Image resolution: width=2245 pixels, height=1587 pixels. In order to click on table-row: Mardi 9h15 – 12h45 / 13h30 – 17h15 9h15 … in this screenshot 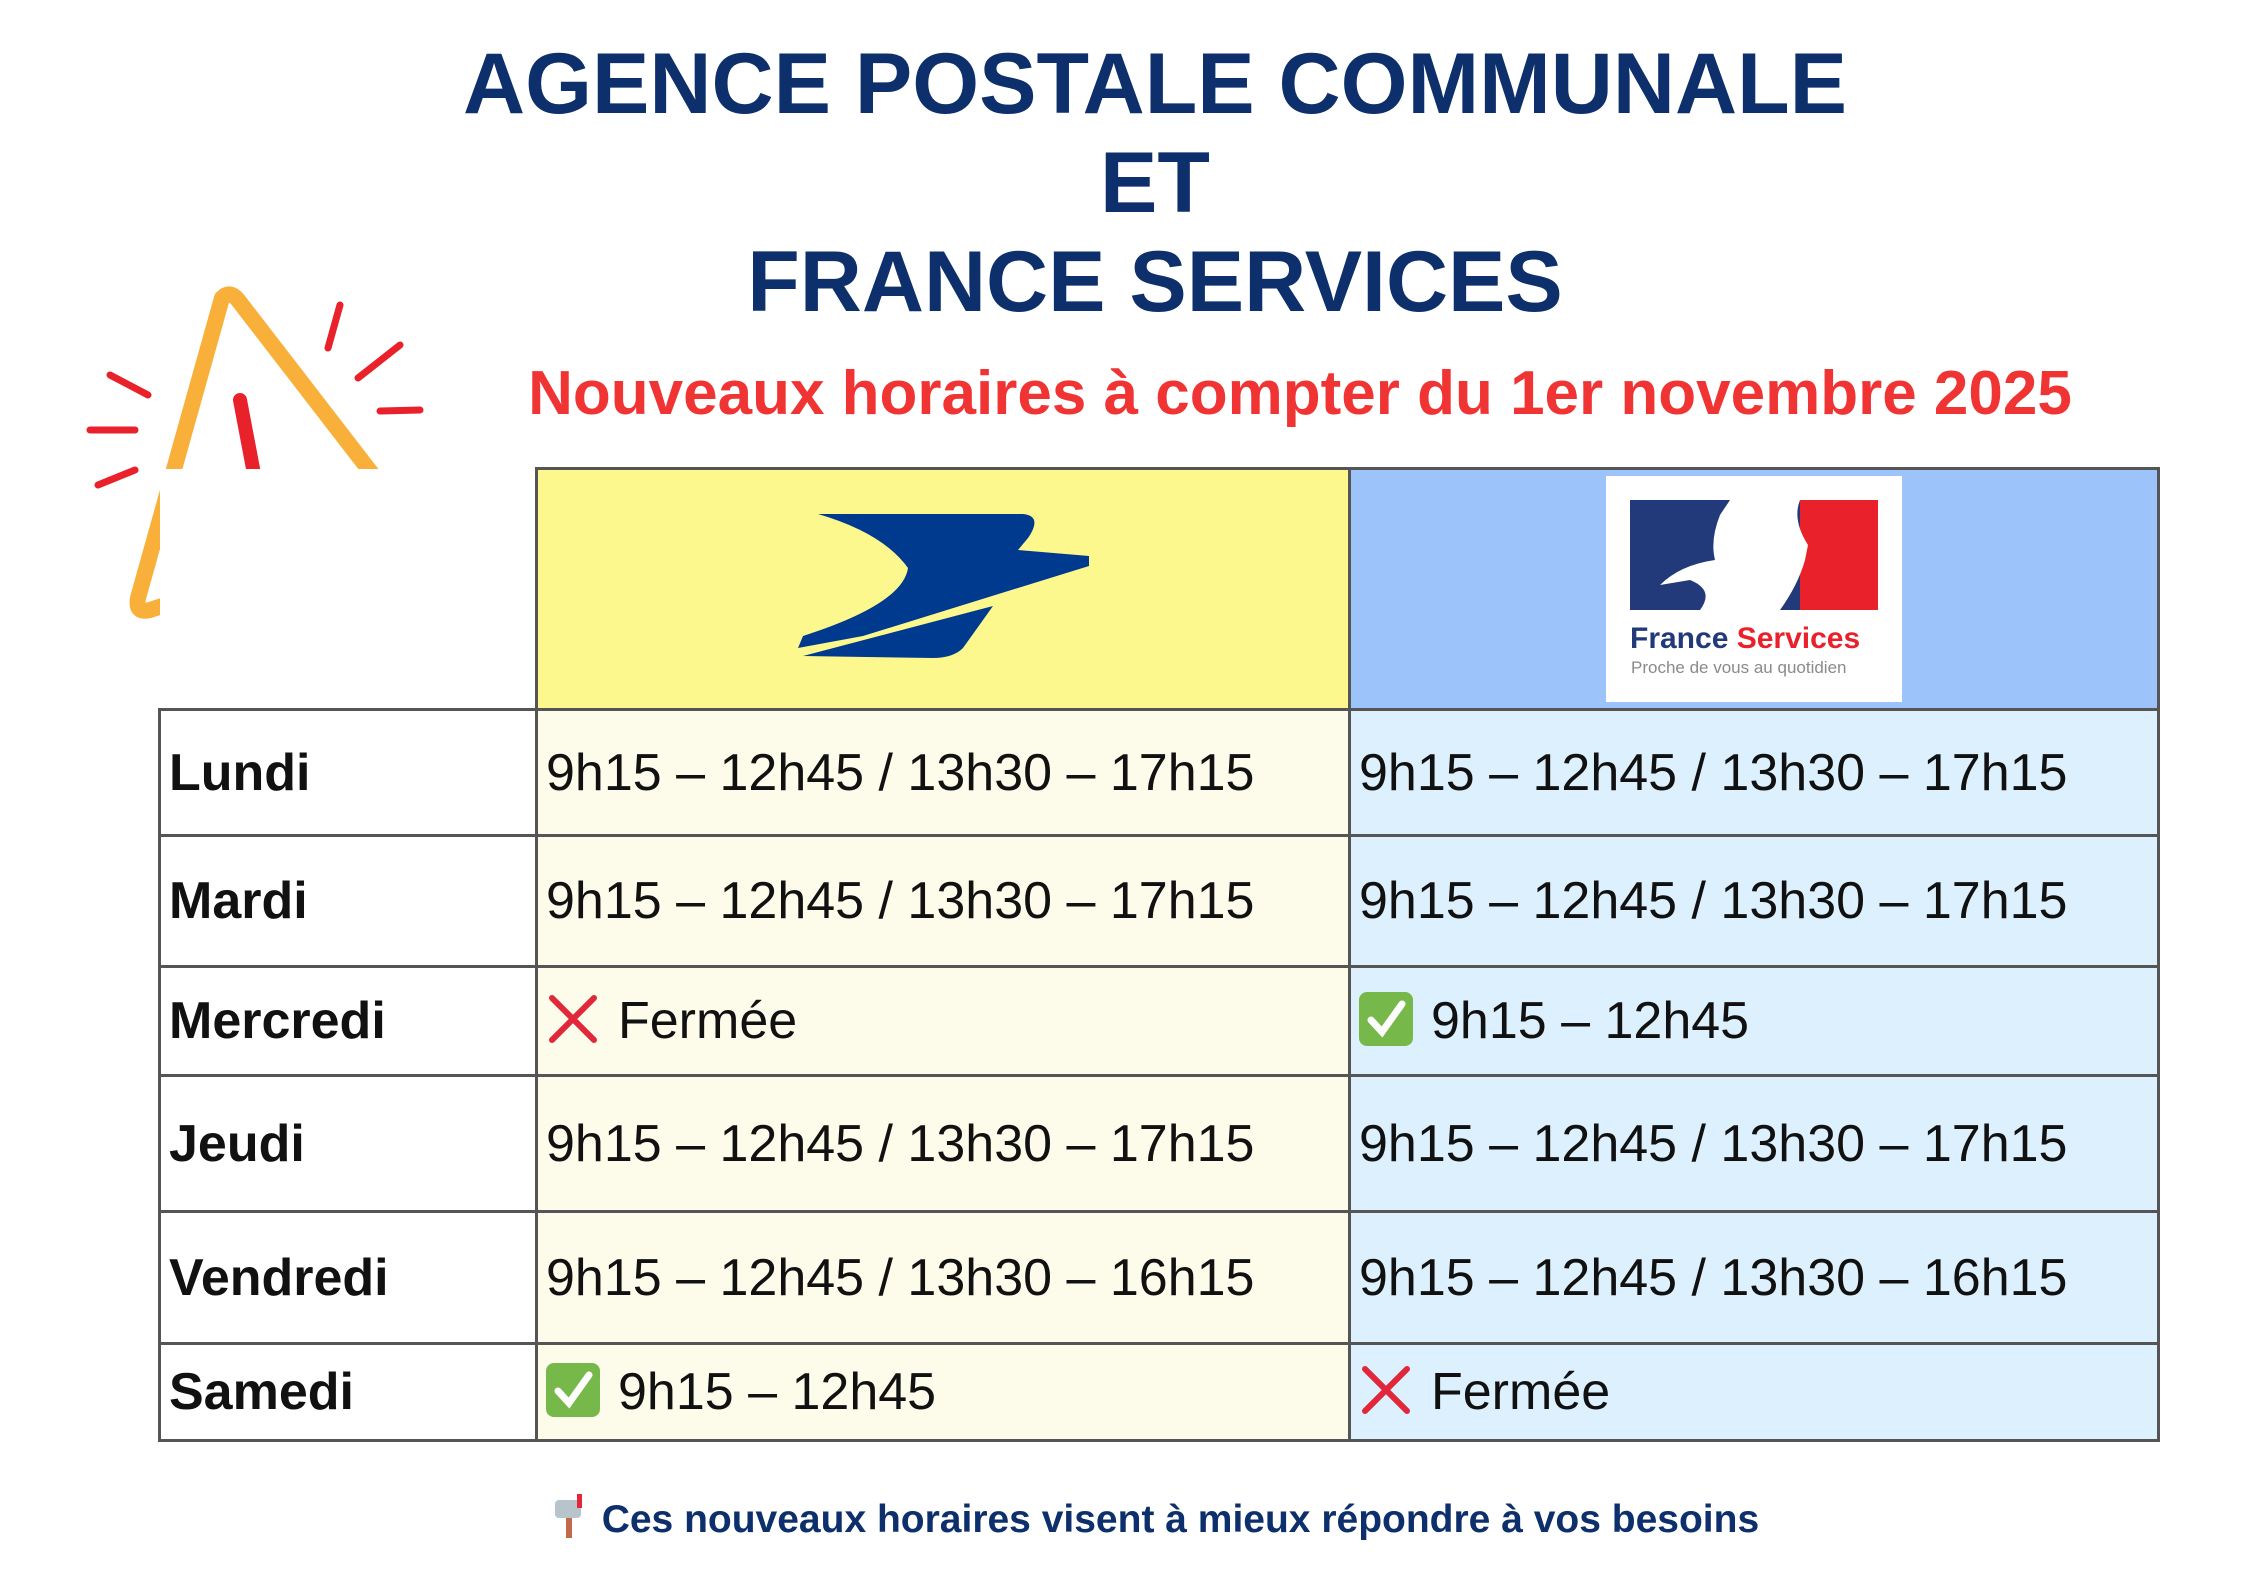, I will do `click(1159, 901)`.